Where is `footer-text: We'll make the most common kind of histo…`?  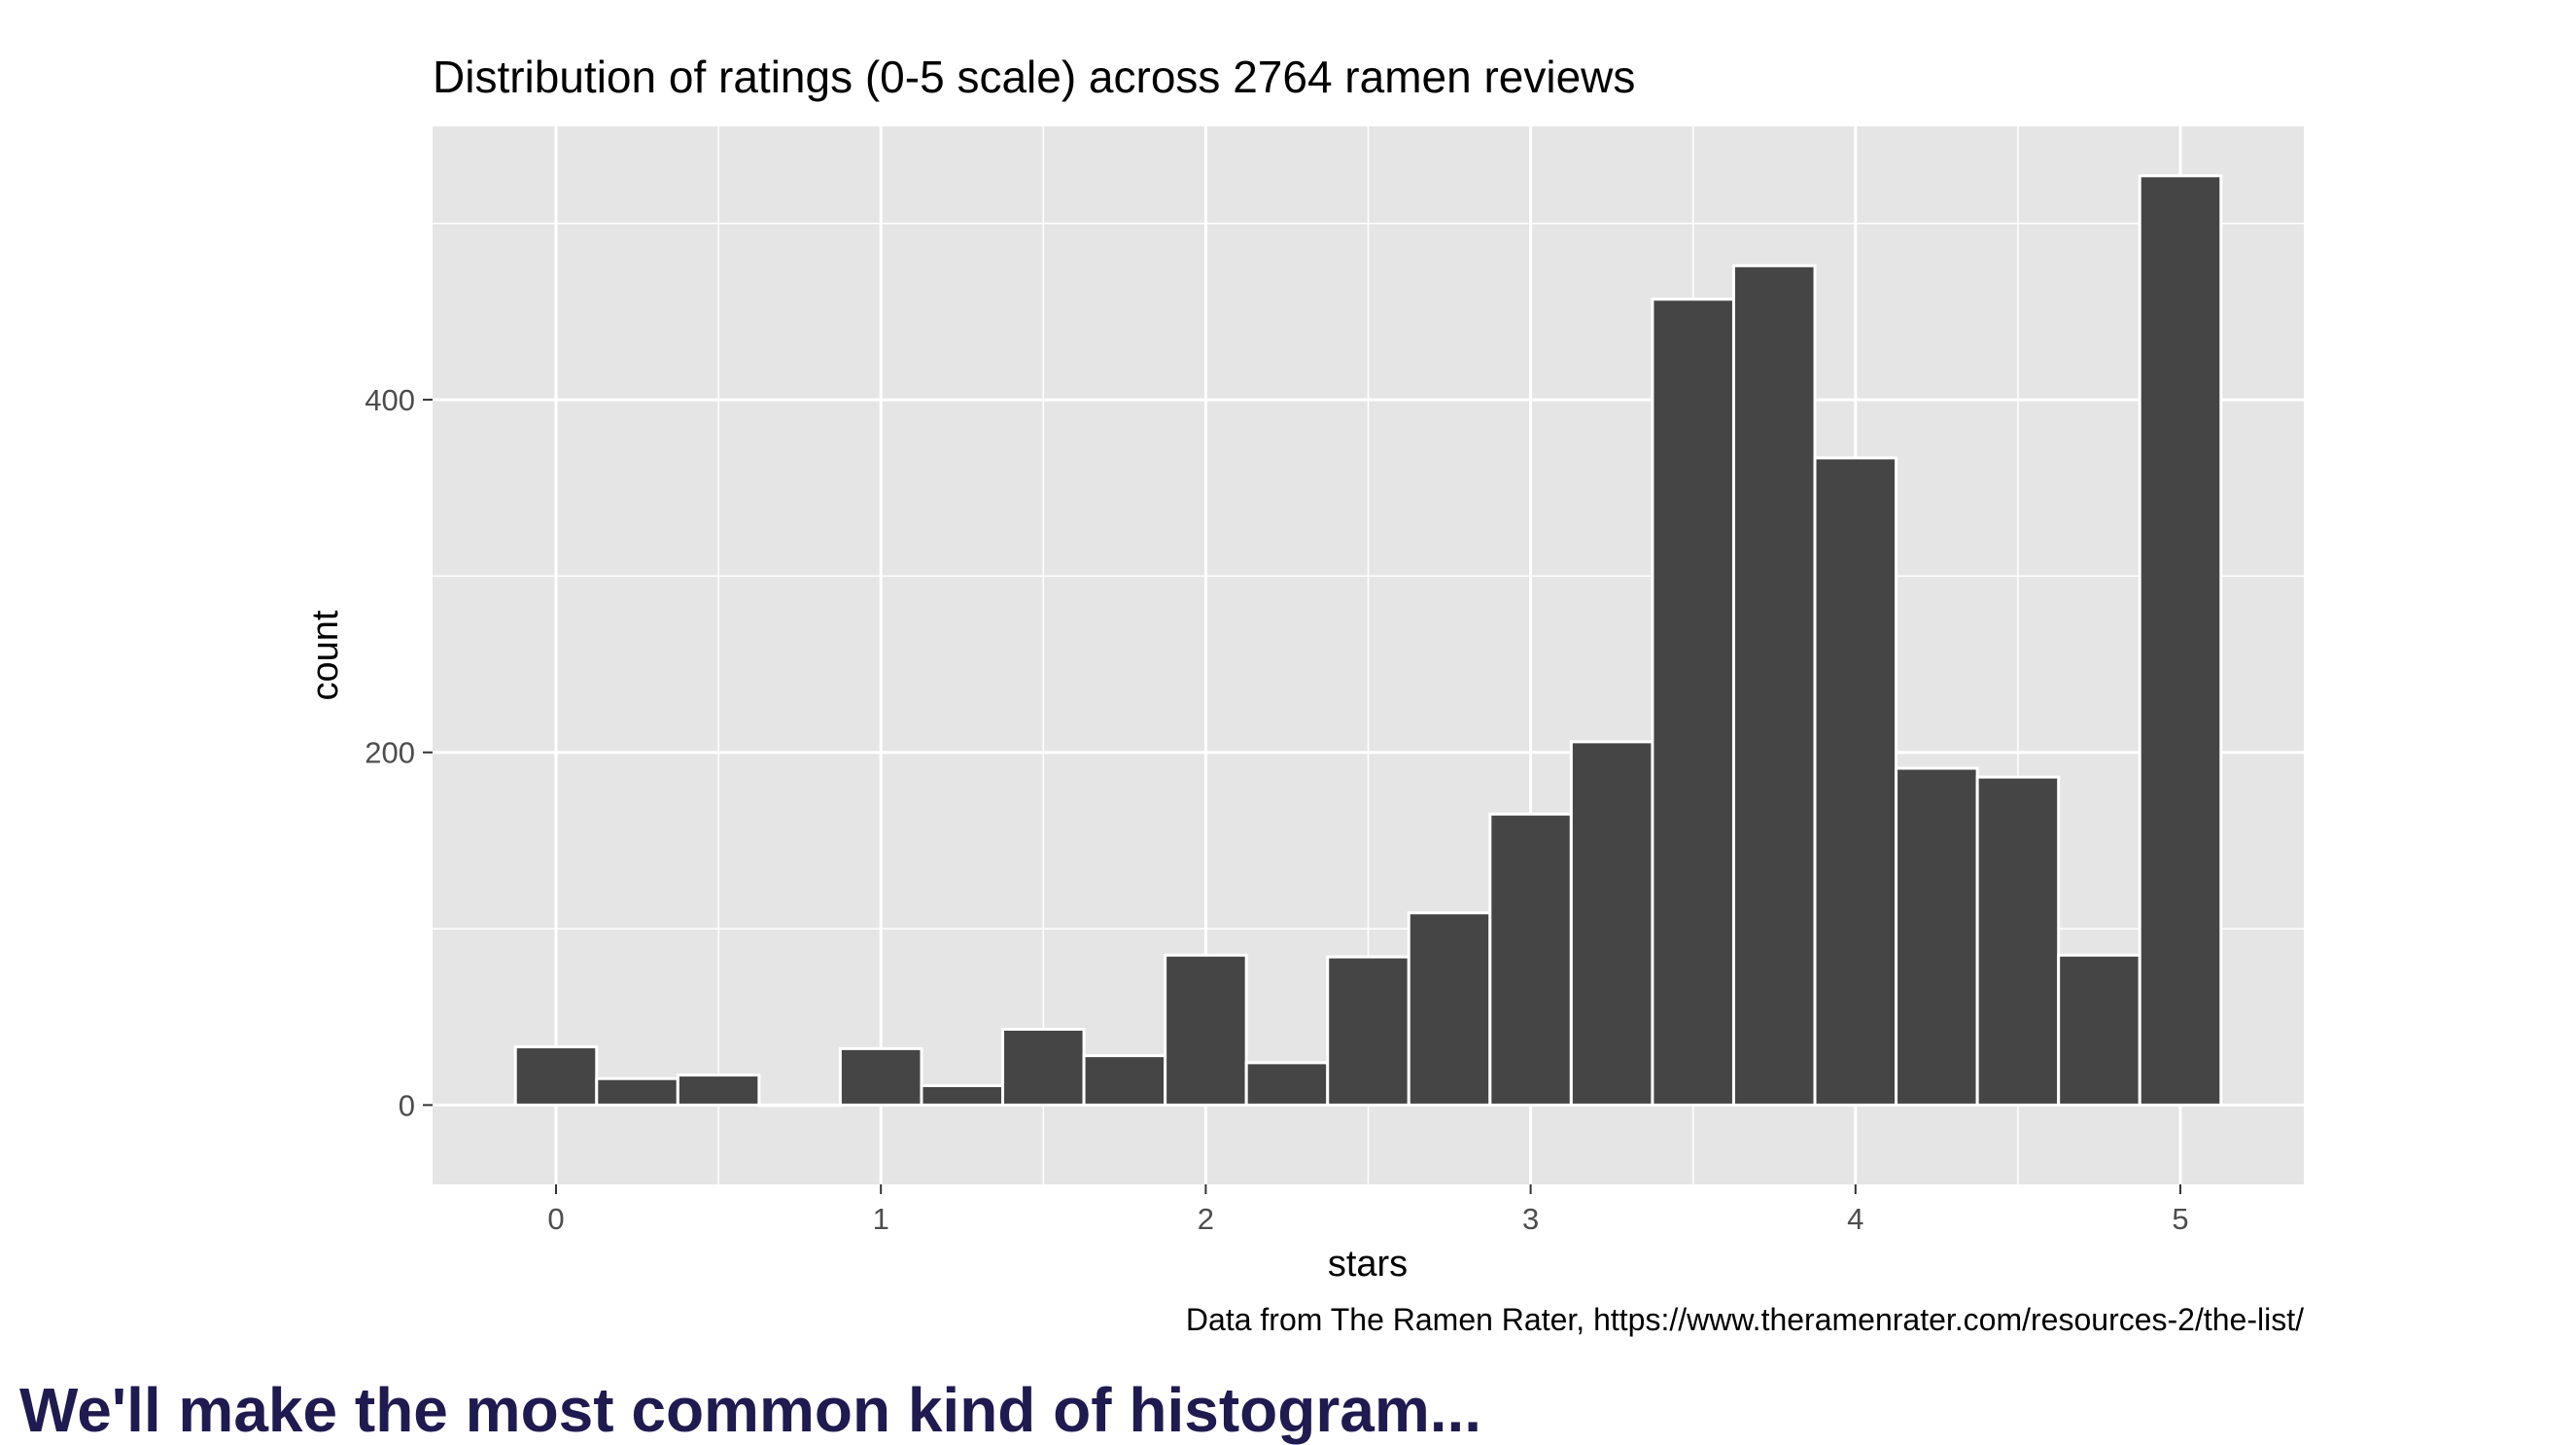 footer-text: We'll make the most common kind of histo… is located at coordinates (751, 1410).